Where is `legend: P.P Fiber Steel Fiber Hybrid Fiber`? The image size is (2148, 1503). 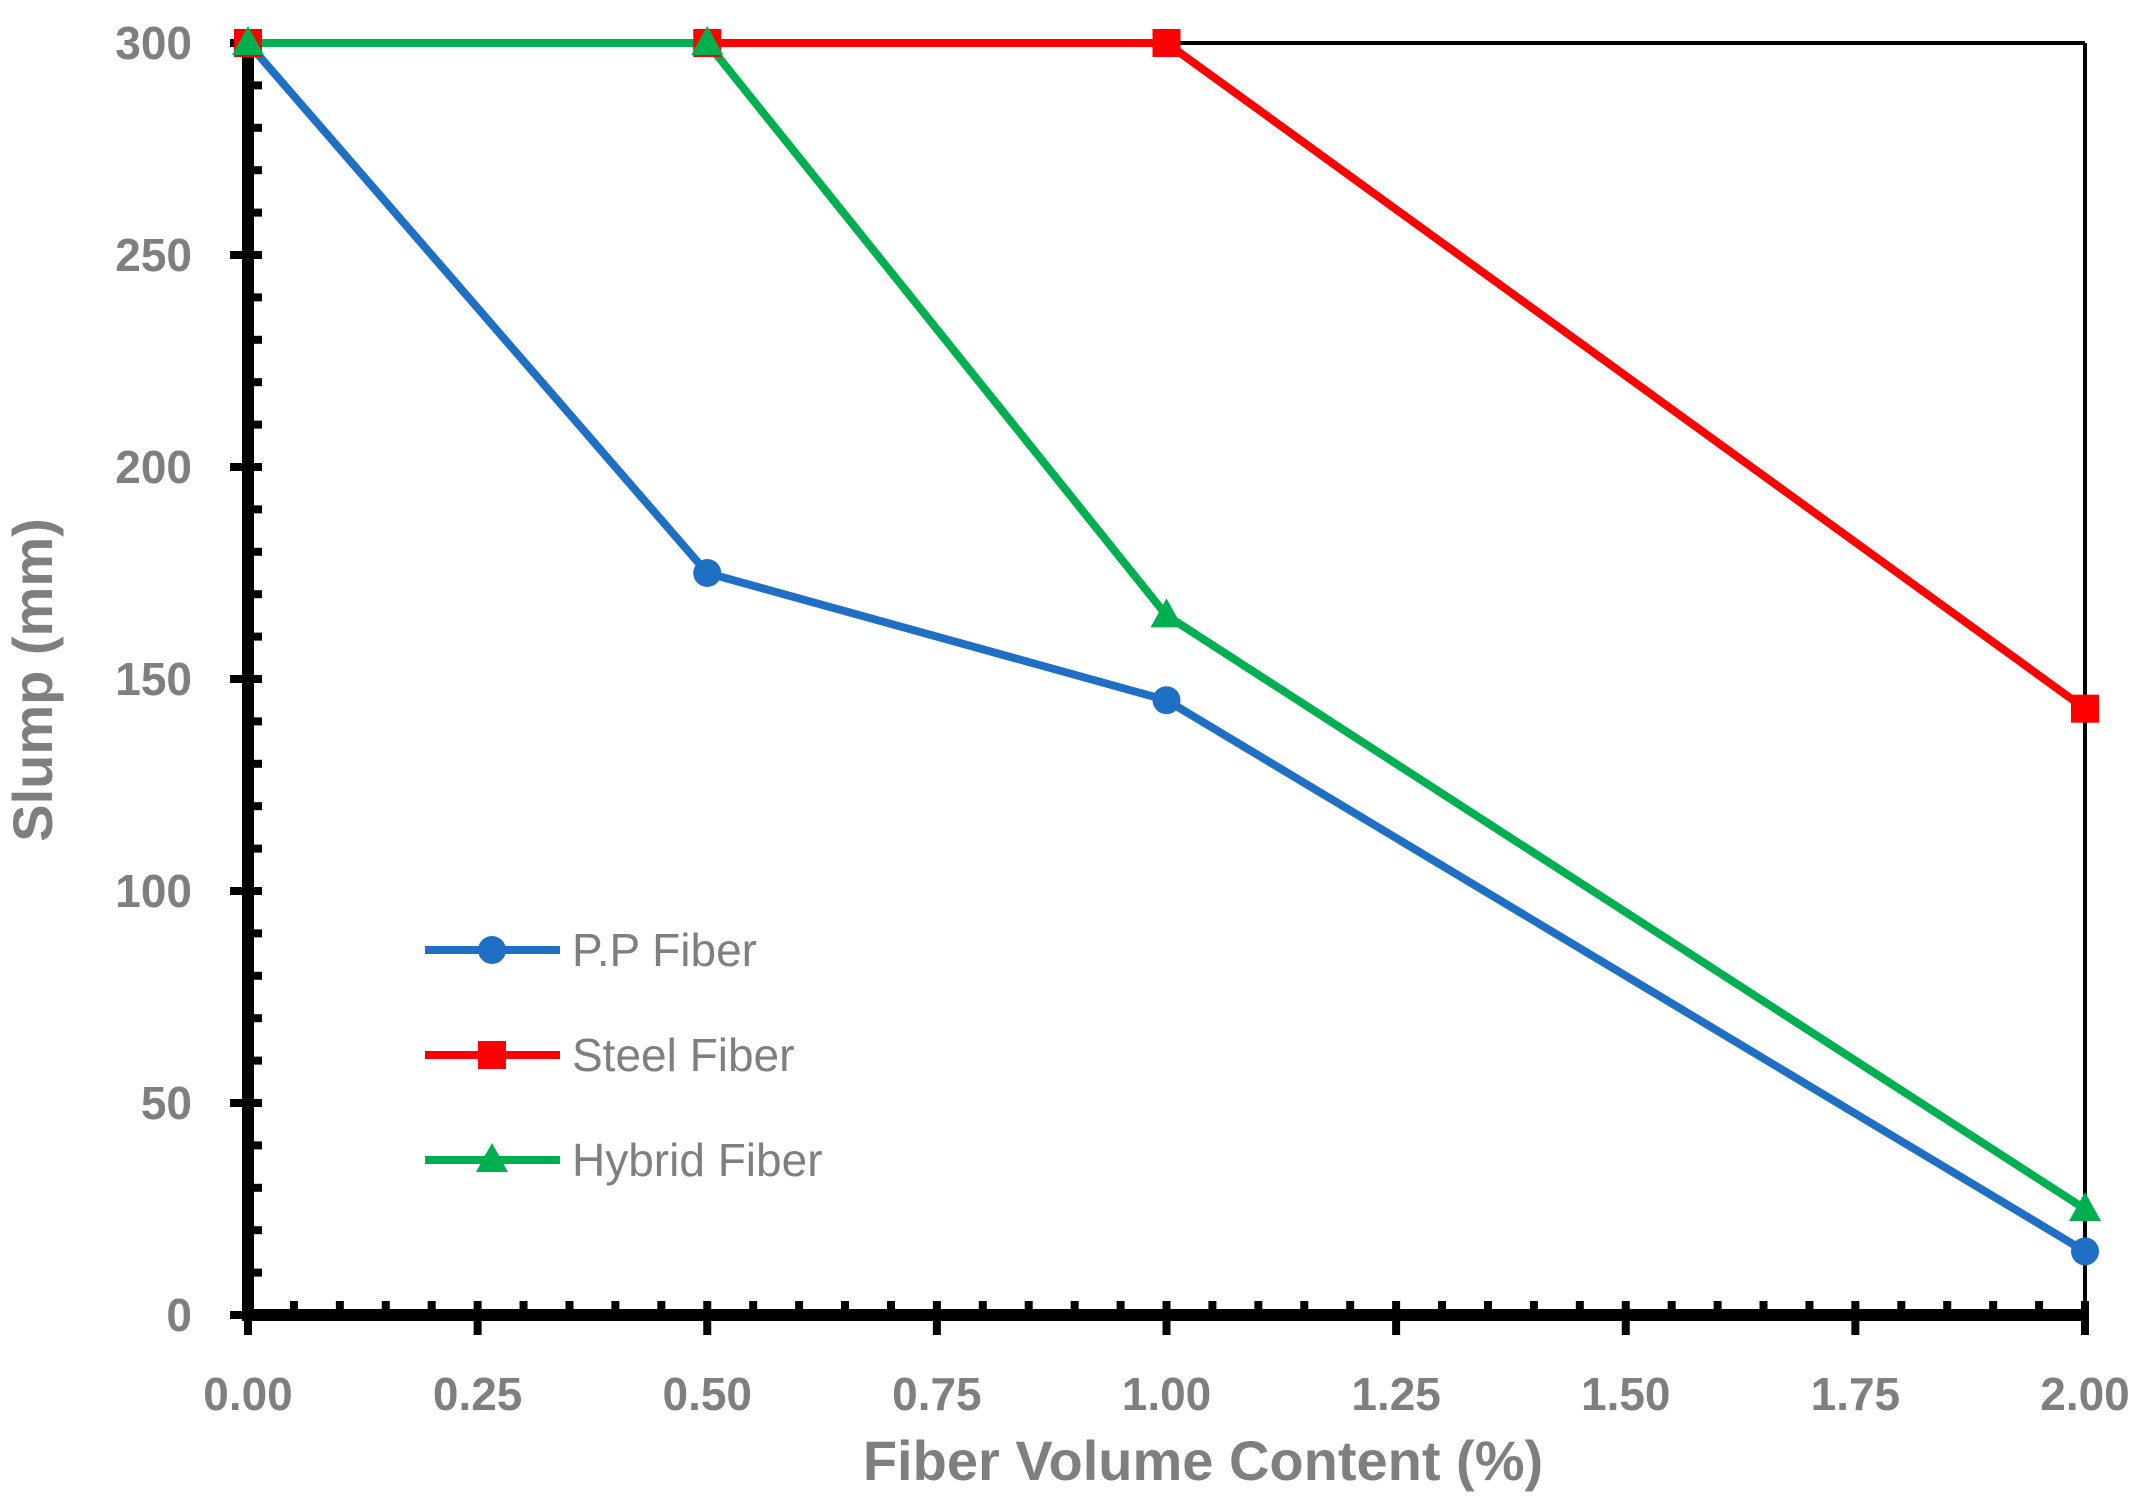
legend: P.P Fiber Steel Fiber Hybrid Fiber is located at coordinates (624, 1055).